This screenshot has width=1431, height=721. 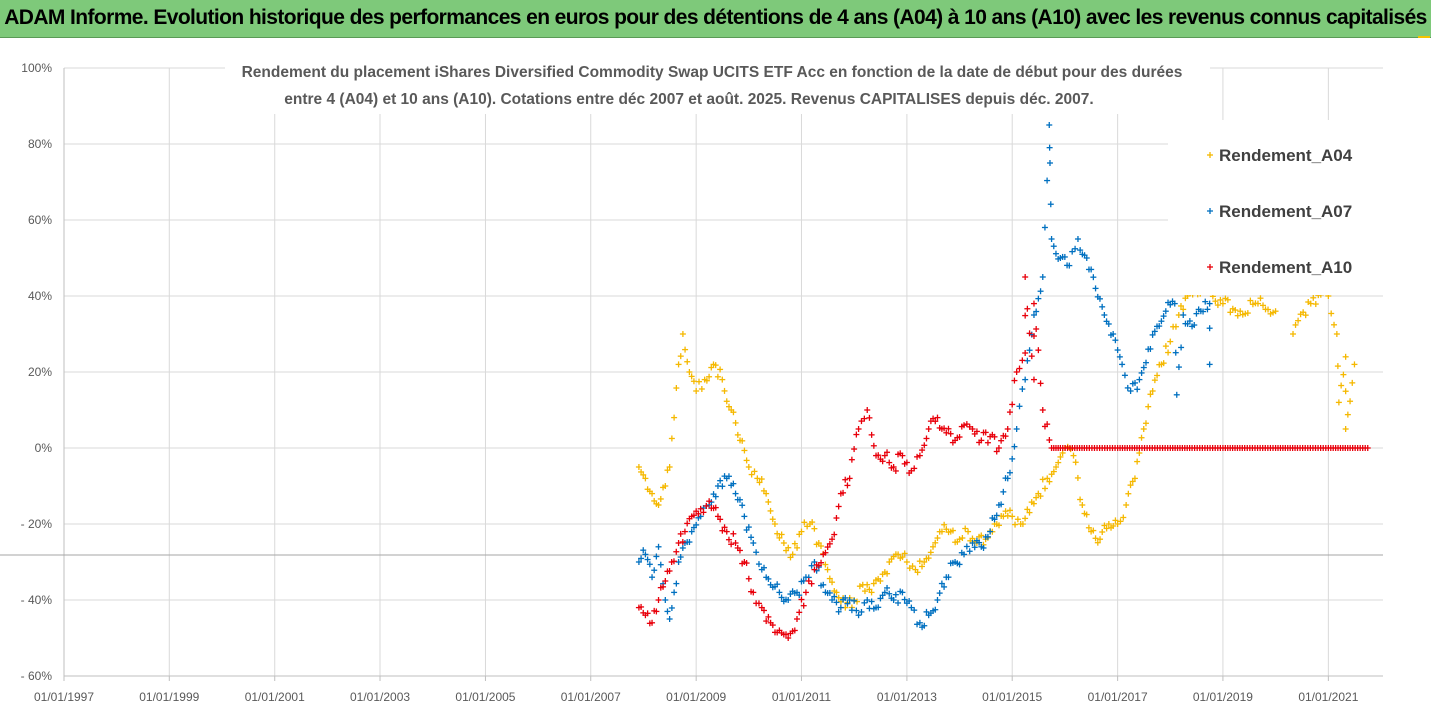 I want to click on legend-box, so click(x=1275, y=207).